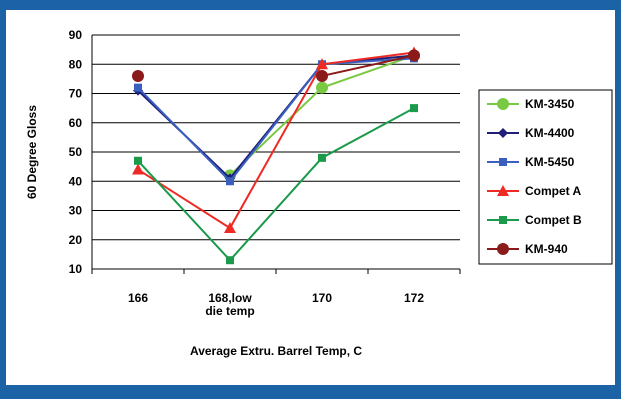  Describe the element at coordinates (545, 177) in the screenshot. I see `legend-box` at that location.